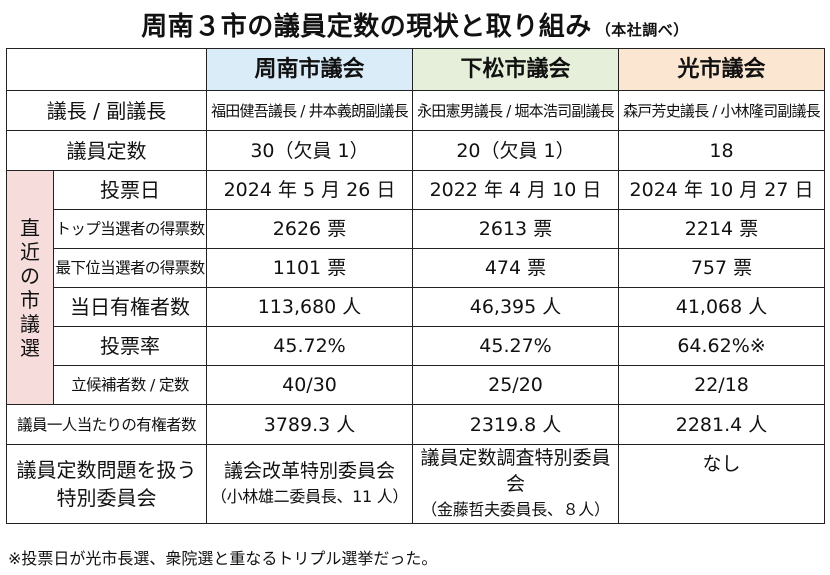 Image resolution: width=830 pixels, height=575 pixels. Describe the element at coordinates (106, 498) in the screenshot. I see `committee-label-line2: 特別委員会` at that location.